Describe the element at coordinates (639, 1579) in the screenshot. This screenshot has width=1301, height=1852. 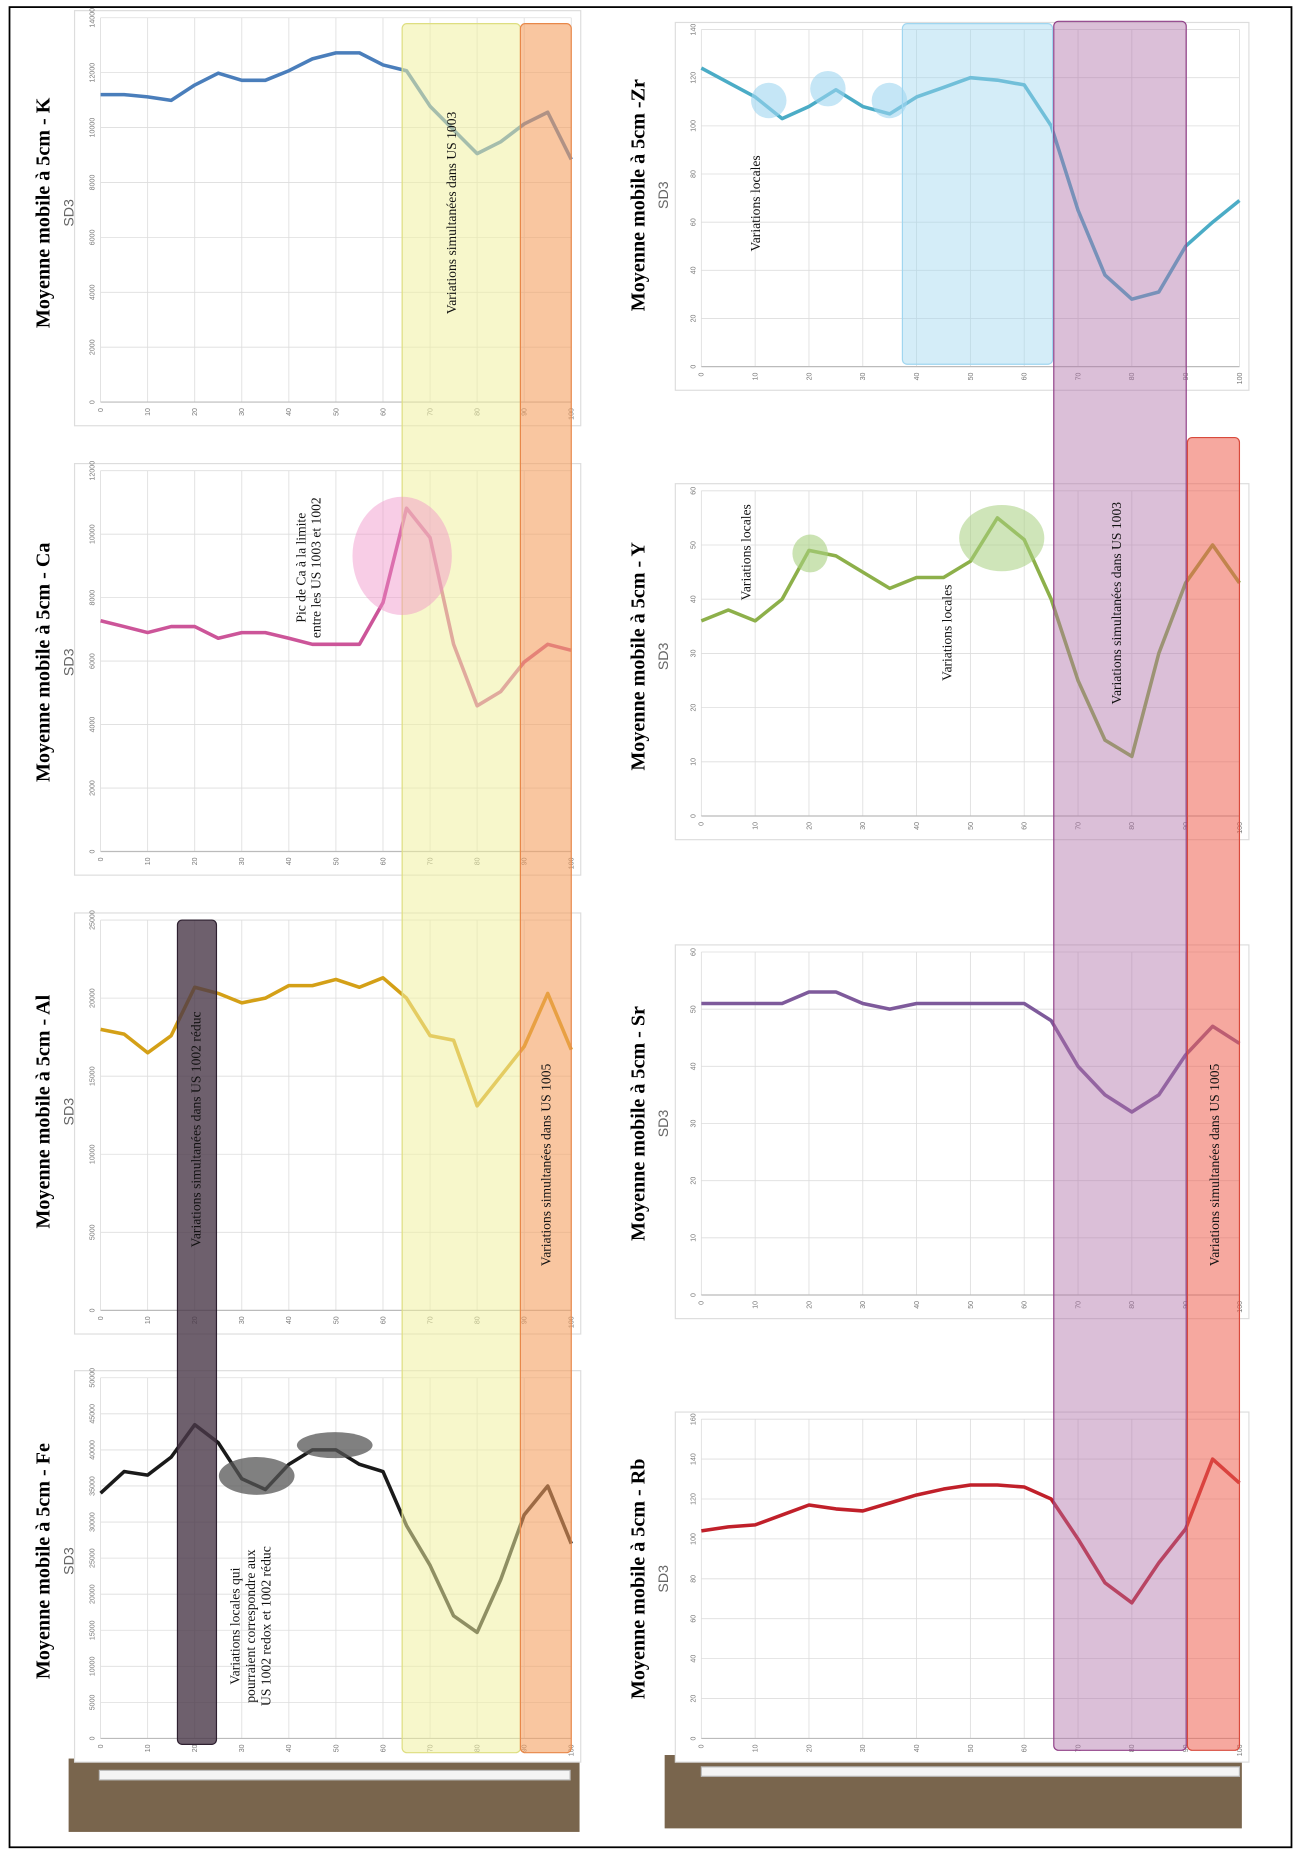
I see `chart-title: Moyenne mobile à 5cm - Rb` at that location.